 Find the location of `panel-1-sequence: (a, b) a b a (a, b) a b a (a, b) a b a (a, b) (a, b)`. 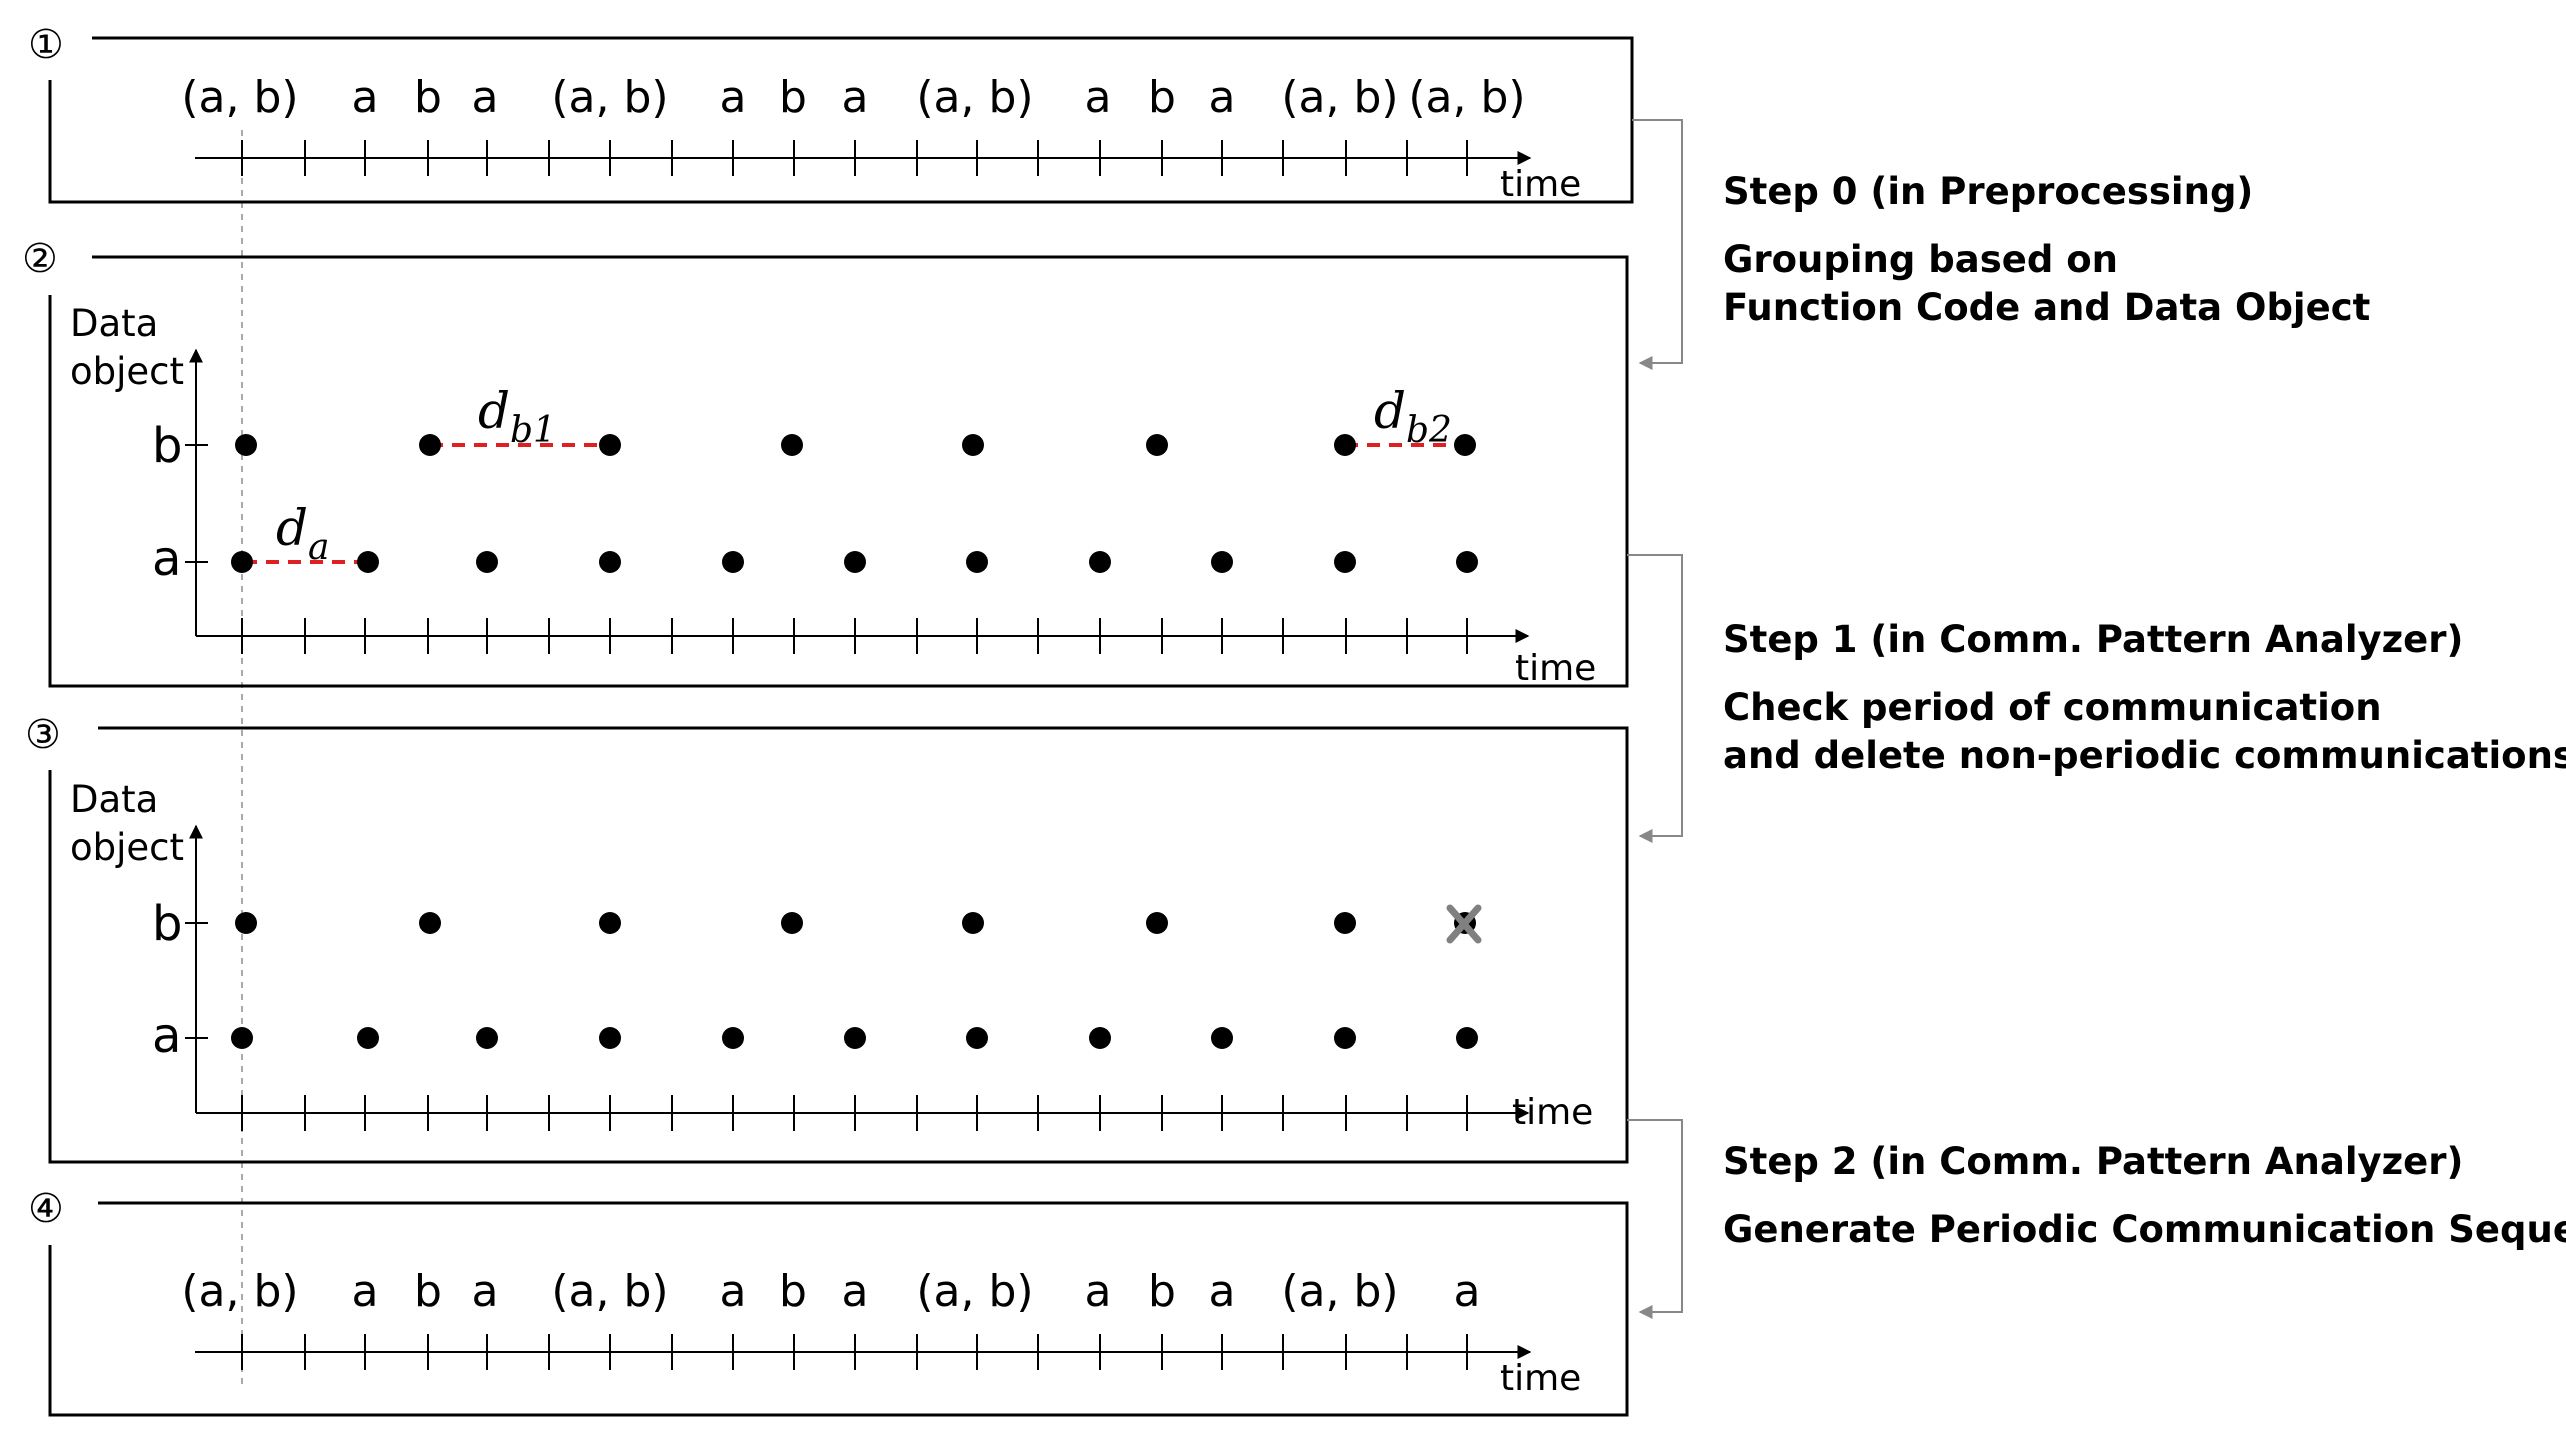

panel-1-sequence: (a, b) a b a (a, b) a b a (a, b) a b a (a, b) (a, b) is located at coordinates (853, 97).